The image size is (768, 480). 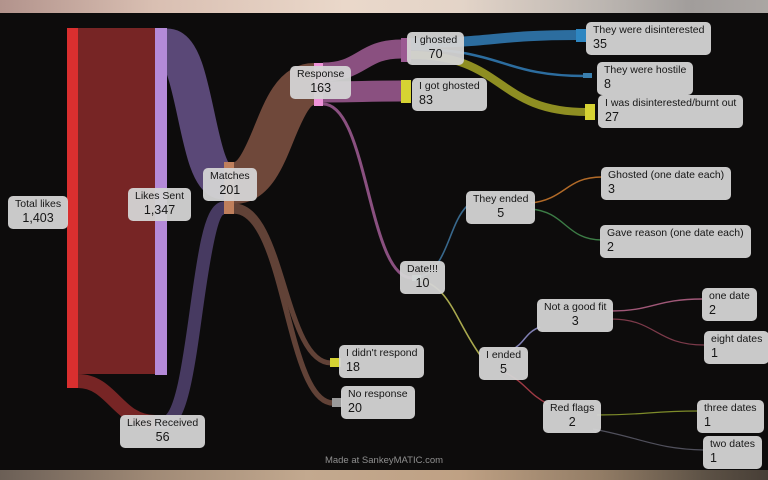 I want to click on node-name: Matches, so click(x=230, y=176).